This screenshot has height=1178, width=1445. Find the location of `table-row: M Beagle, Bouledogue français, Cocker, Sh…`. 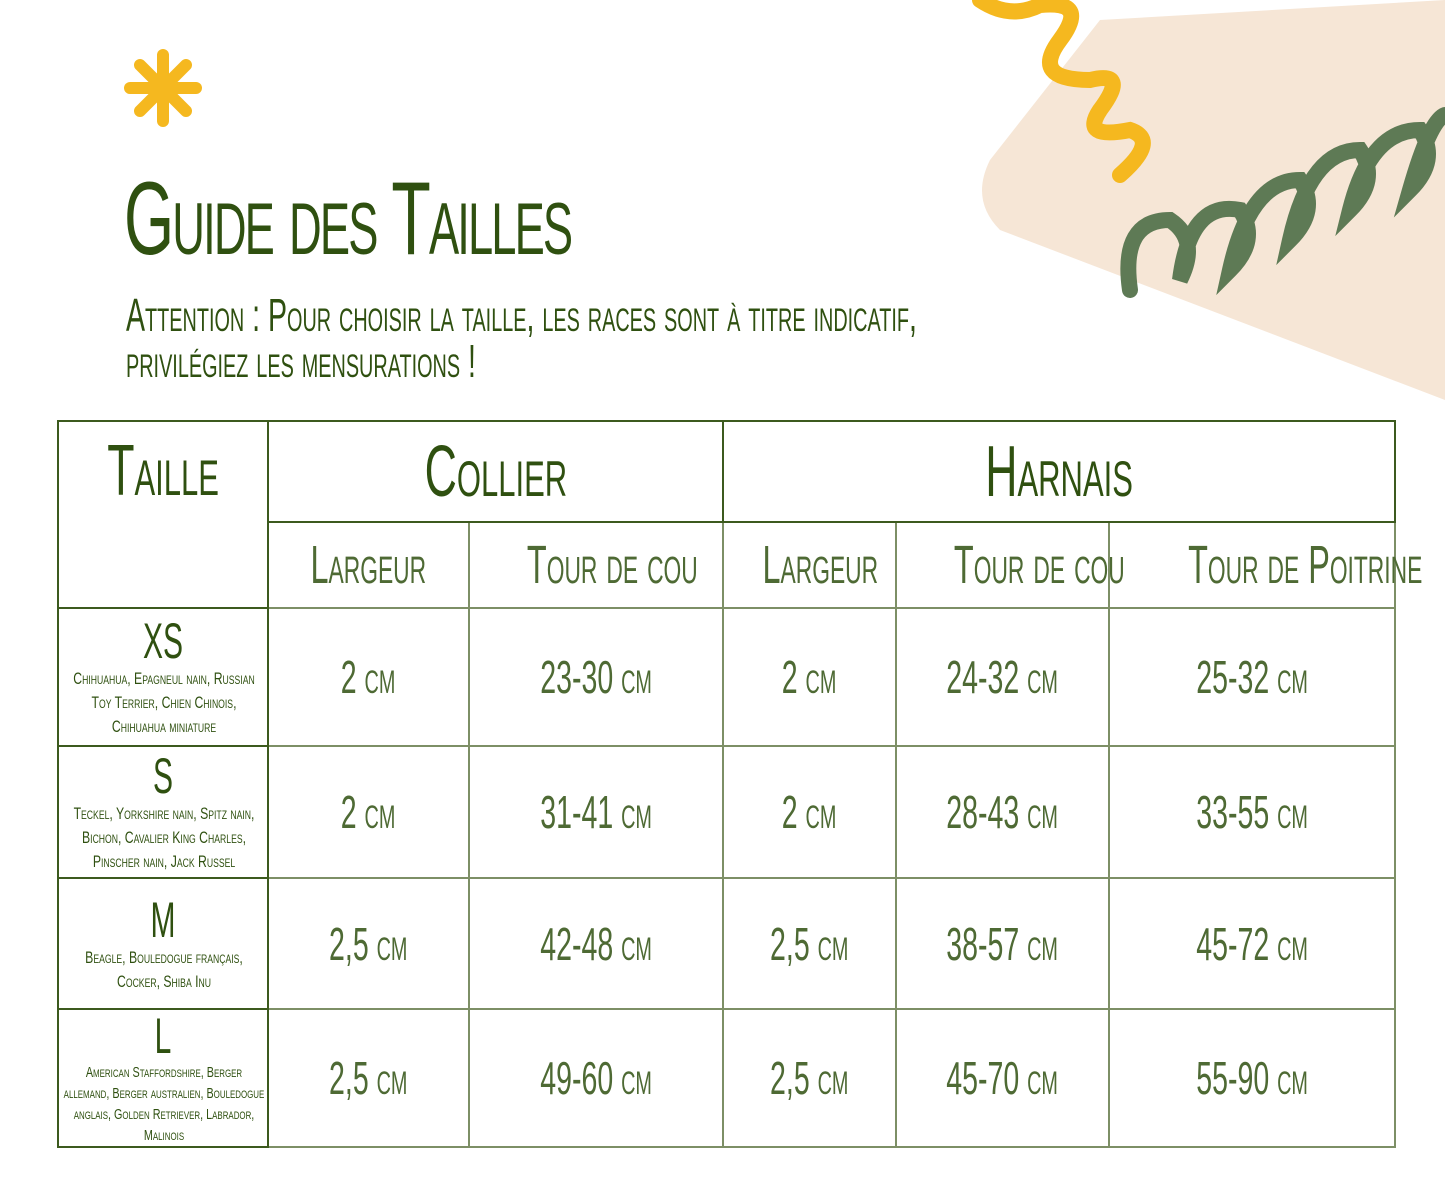

table-row: M Beagle, Bouledogue français, Cocker, Sh… is located at coordinates (727, 943).